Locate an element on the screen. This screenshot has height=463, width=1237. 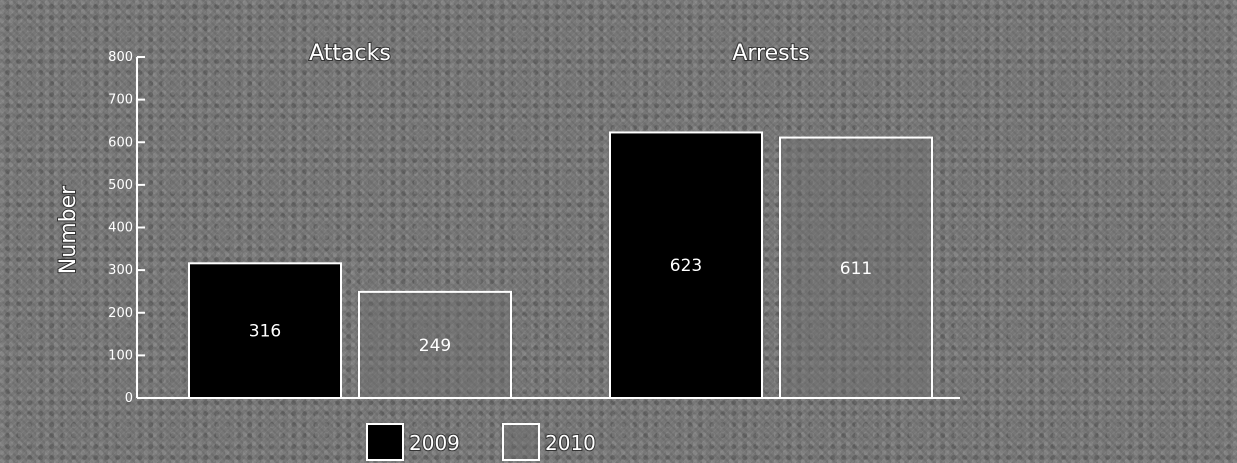
category-label-attacks: Attacks is located at coordinates (350, 53).